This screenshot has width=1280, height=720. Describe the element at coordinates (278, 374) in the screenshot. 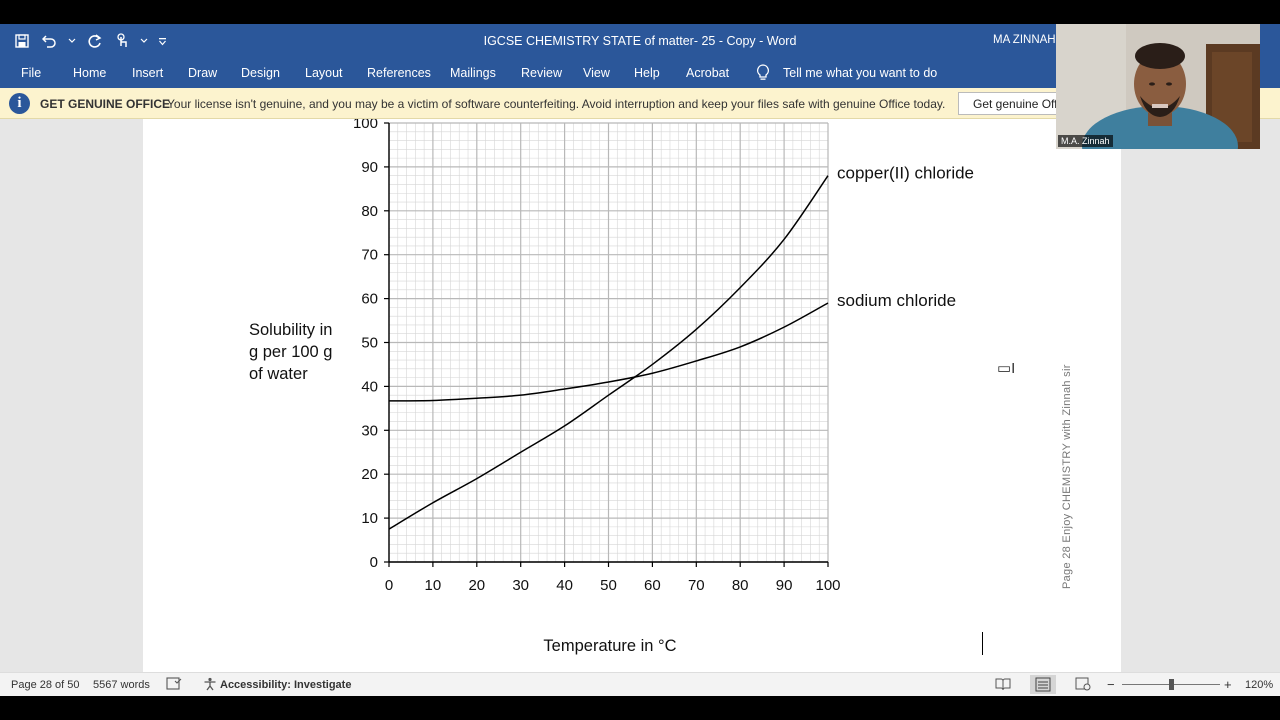

I see `y-axis-title: of water` at that location.